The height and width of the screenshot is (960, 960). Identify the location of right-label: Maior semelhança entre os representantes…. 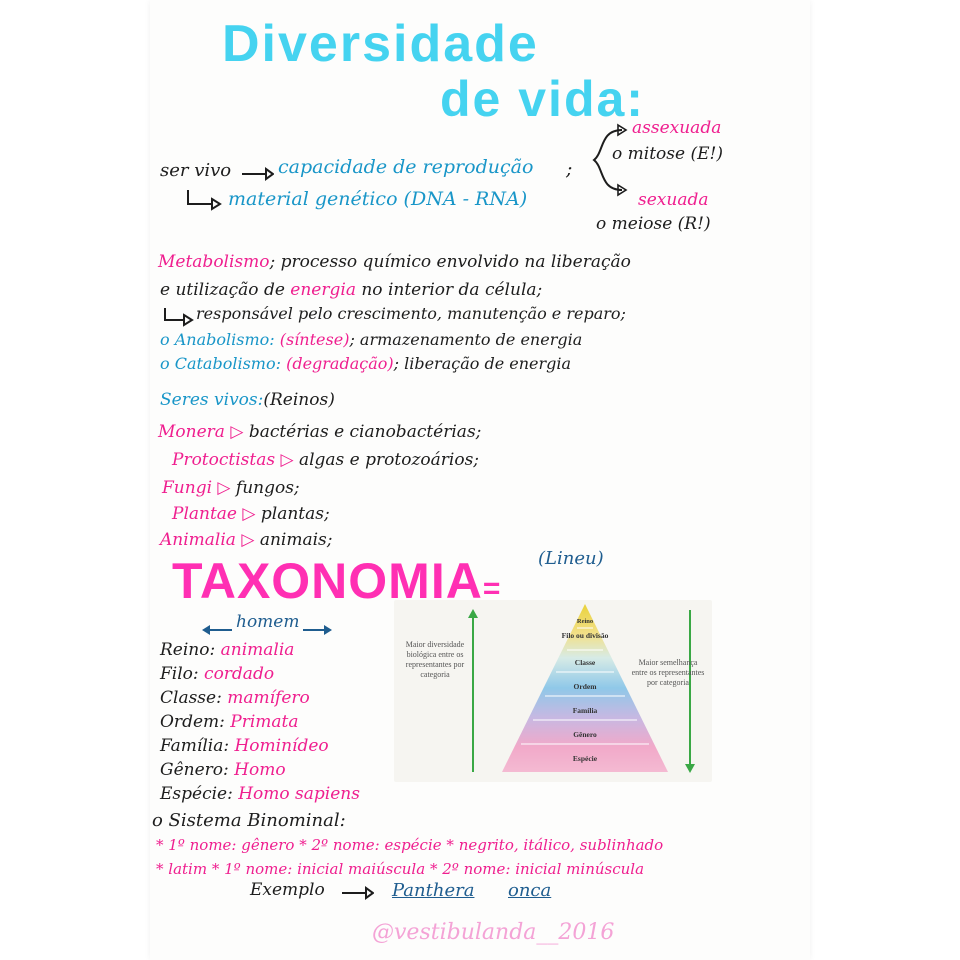
(668, 672).